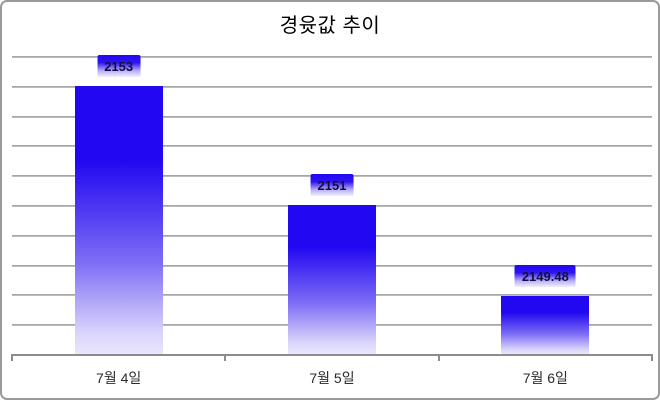 This screenshot has width=660, height=400. What do you see at coordinates (119, 378) in the screenshot?
I see `x-axis-tick-label: 7월 4일` at bounding box center [119, 378].